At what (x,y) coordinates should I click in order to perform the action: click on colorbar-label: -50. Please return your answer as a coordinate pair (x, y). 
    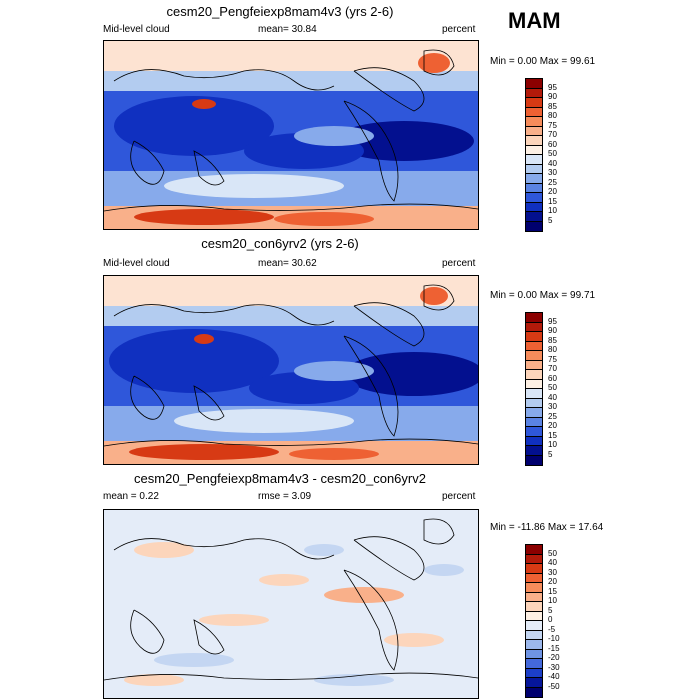
    Looking at the image, I should click on (554, 686).